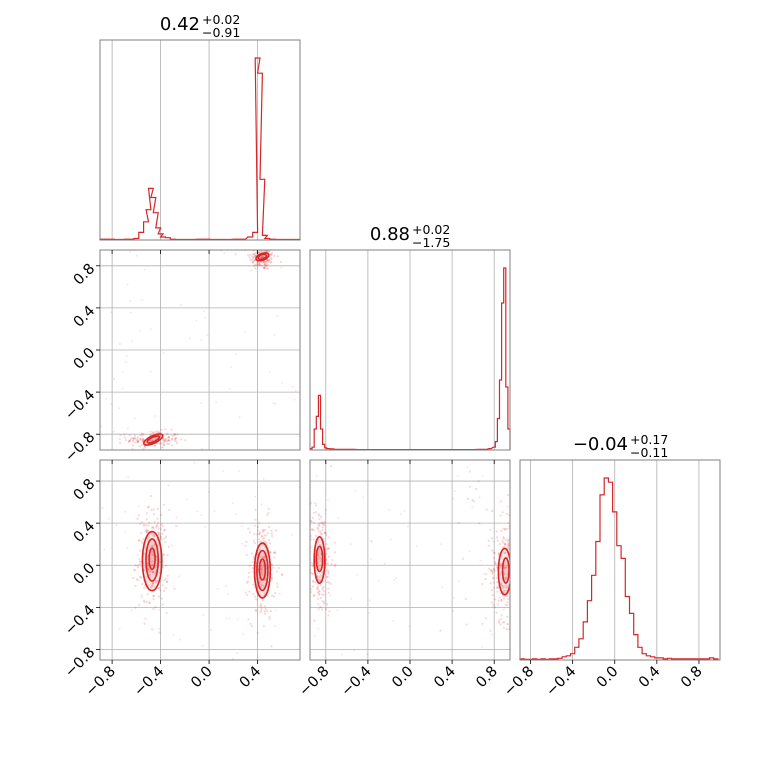  I want to click on ytick-label-2-0: −0.8, so click(80, 663).